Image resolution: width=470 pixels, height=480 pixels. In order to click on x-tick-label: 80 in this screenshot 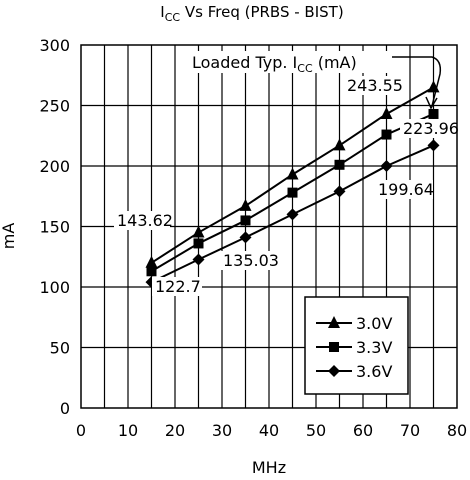, I will do `click(457, 430)`.